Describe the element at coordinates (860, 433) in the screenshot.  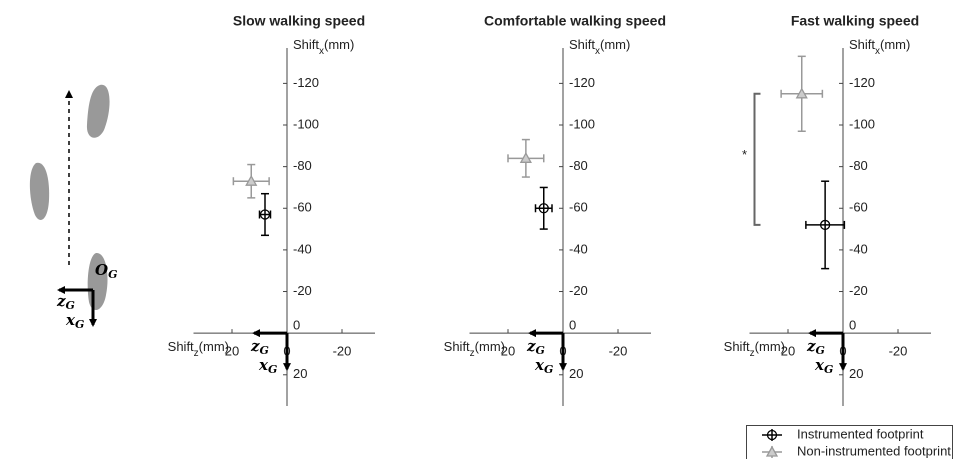
I see `legend-label: Instrumented footprint` at that location.